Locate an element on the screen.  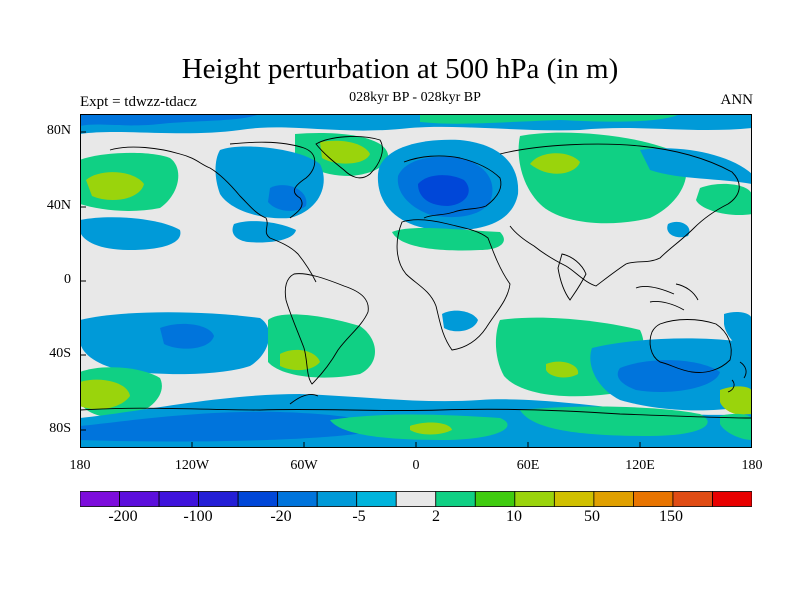
colorbar-label: -200 is located at coordinates (123, 516).